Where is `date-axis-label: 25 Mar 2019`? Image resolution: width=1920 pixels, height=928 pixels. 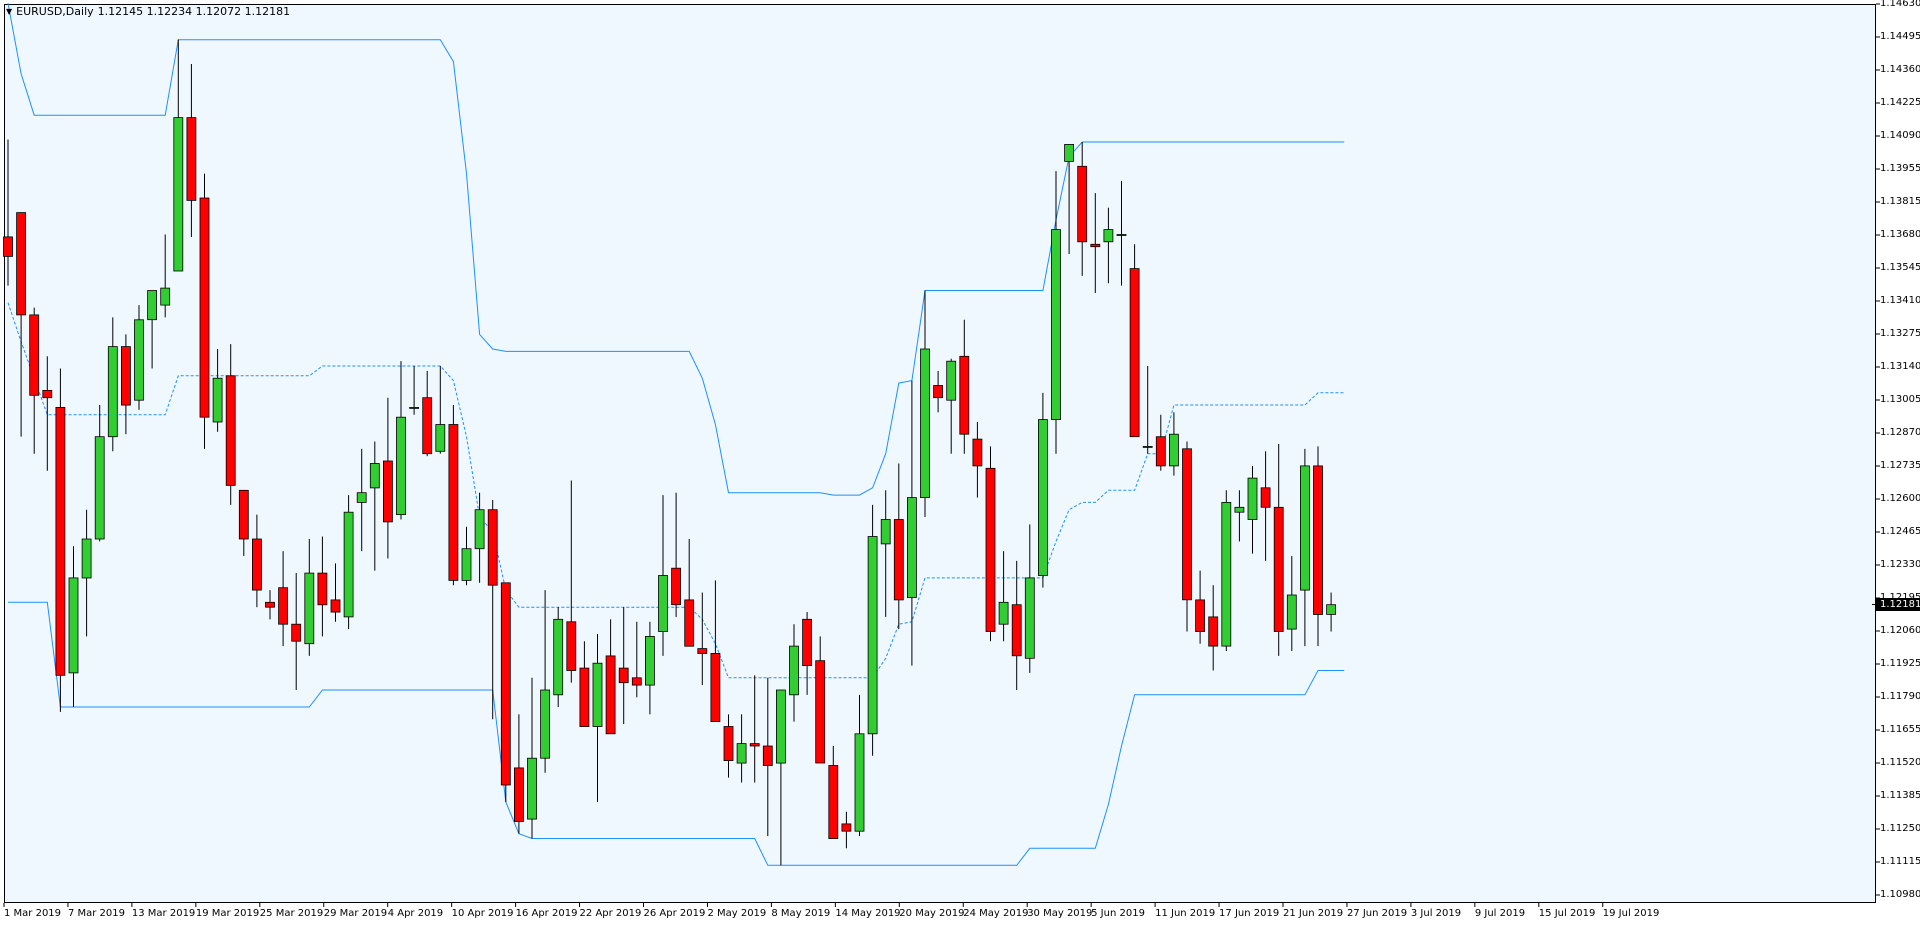 date-axis-label: 25 Mar 2019 is located at coordinates (291, 913).